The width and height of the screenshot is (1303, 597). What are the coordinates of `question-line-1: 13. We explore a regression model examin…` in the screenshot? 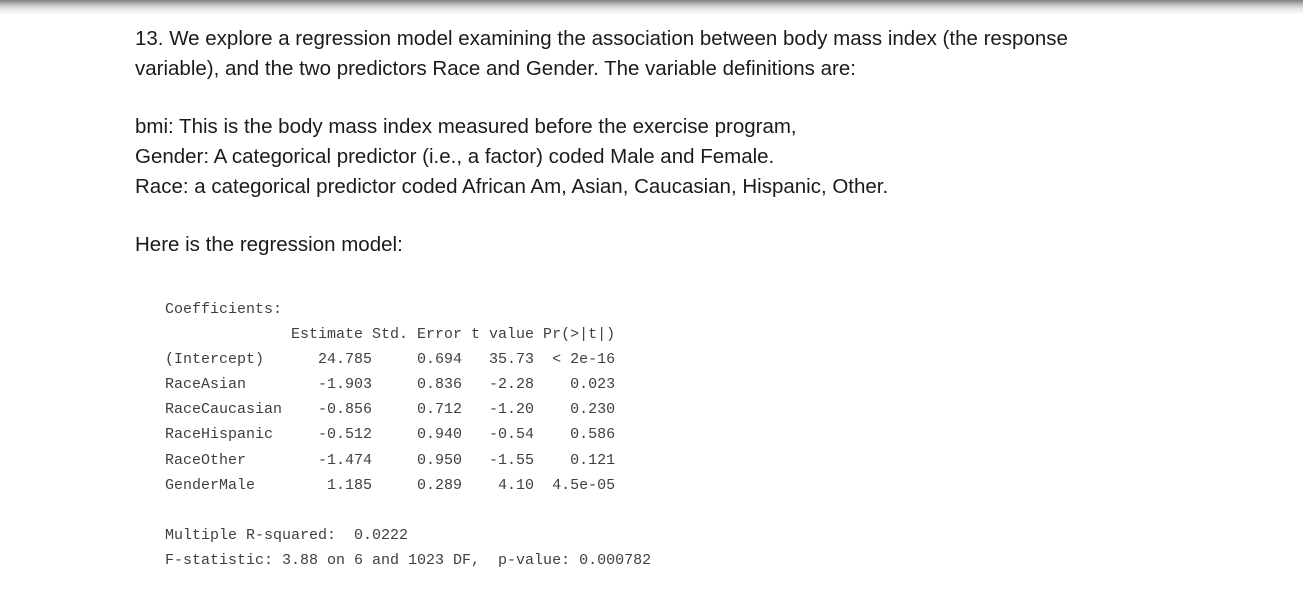 It's located at (601, 38).